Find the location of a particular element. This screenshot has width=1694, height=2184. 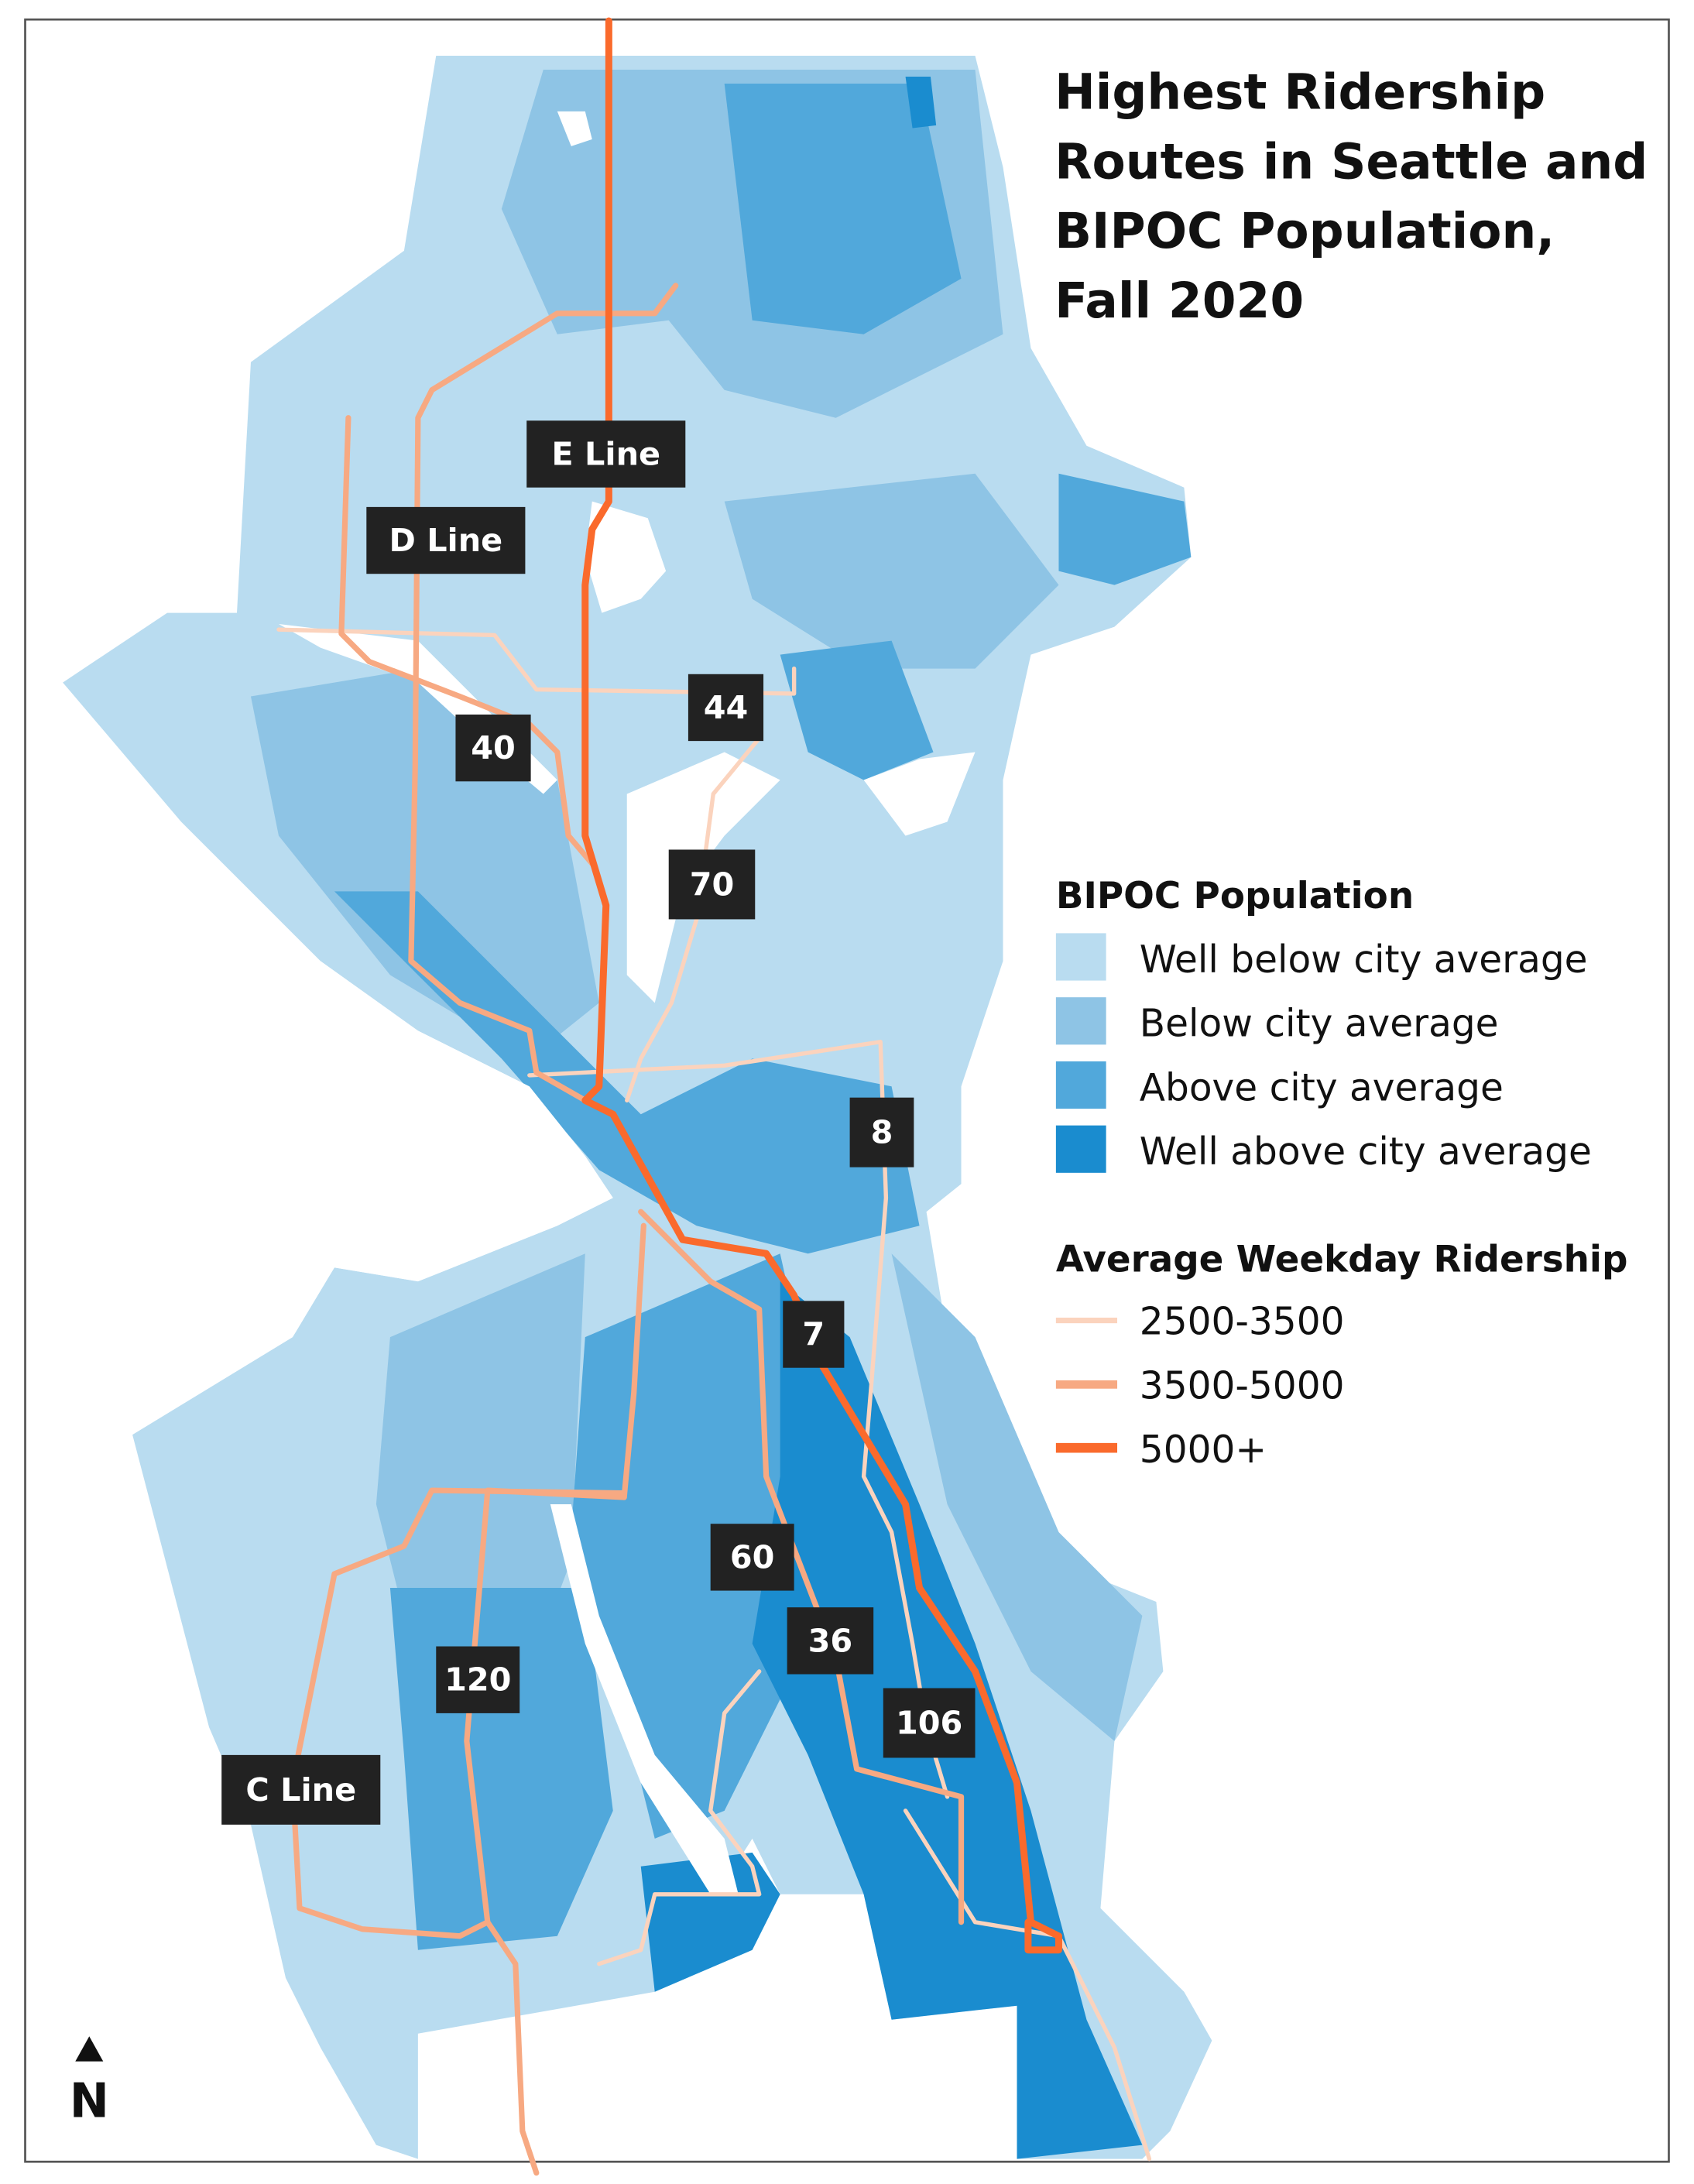

route-label-60: 60 is located at coordinates (752, 1557).